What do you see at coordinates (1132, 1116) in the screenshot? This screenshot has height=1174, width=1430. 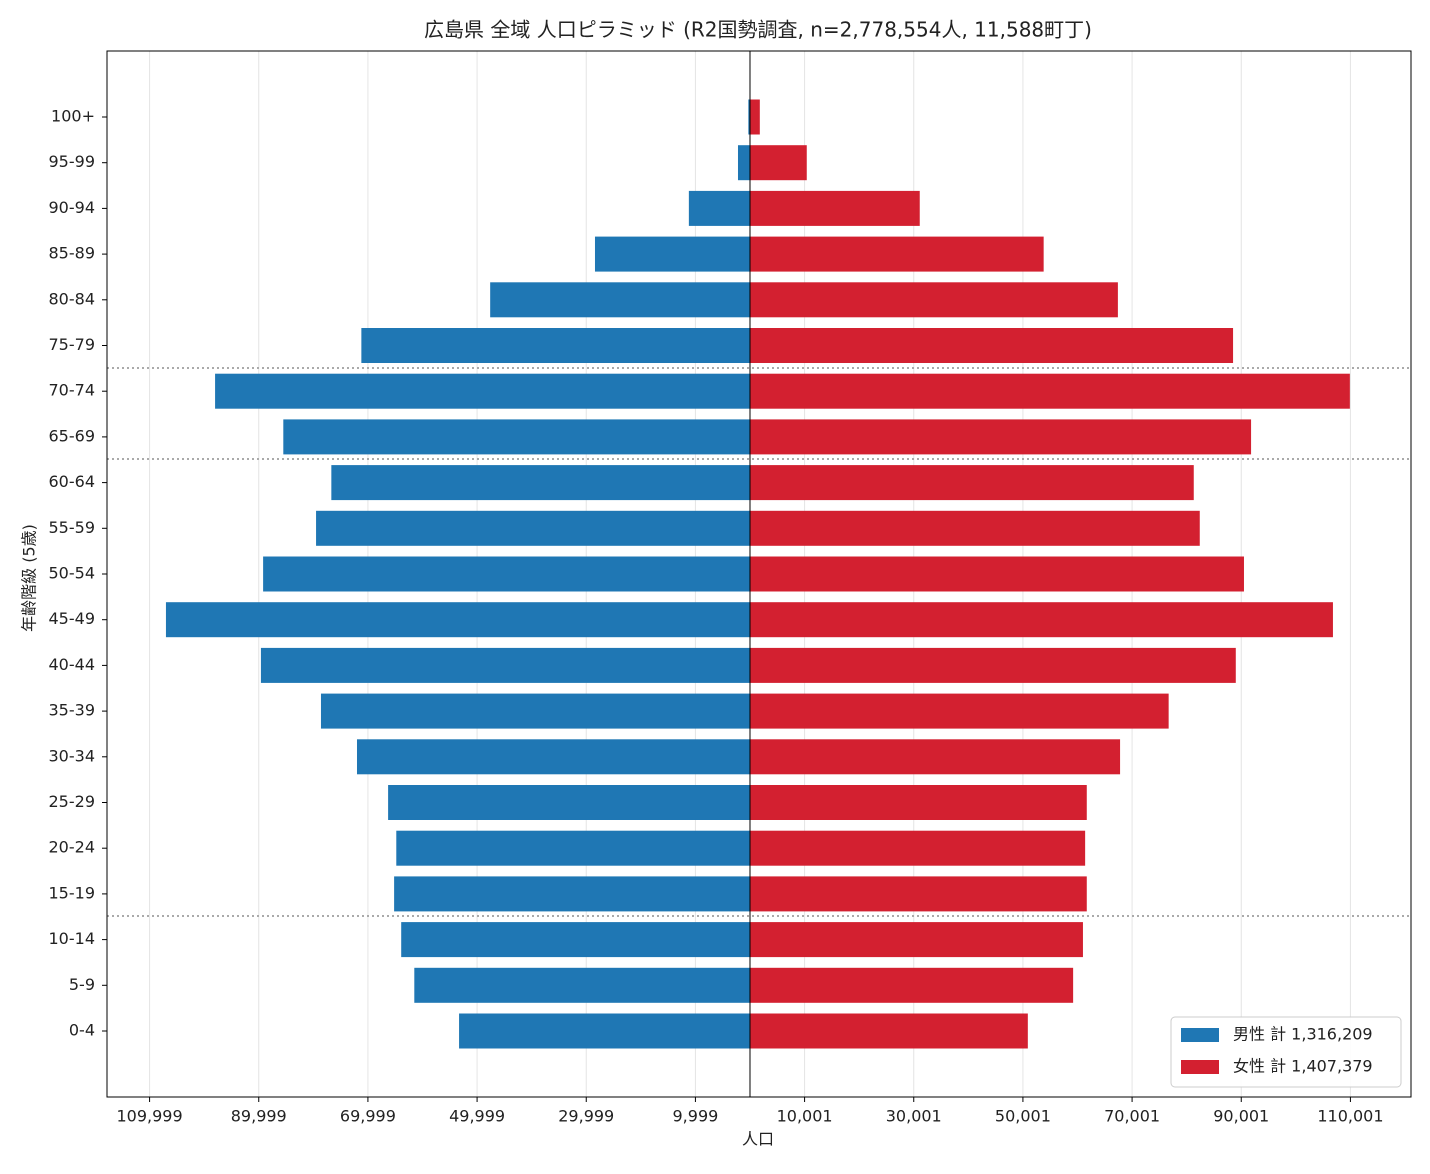 I see `x-tick-label: 70,001` at bounding box center [1132, 1116].